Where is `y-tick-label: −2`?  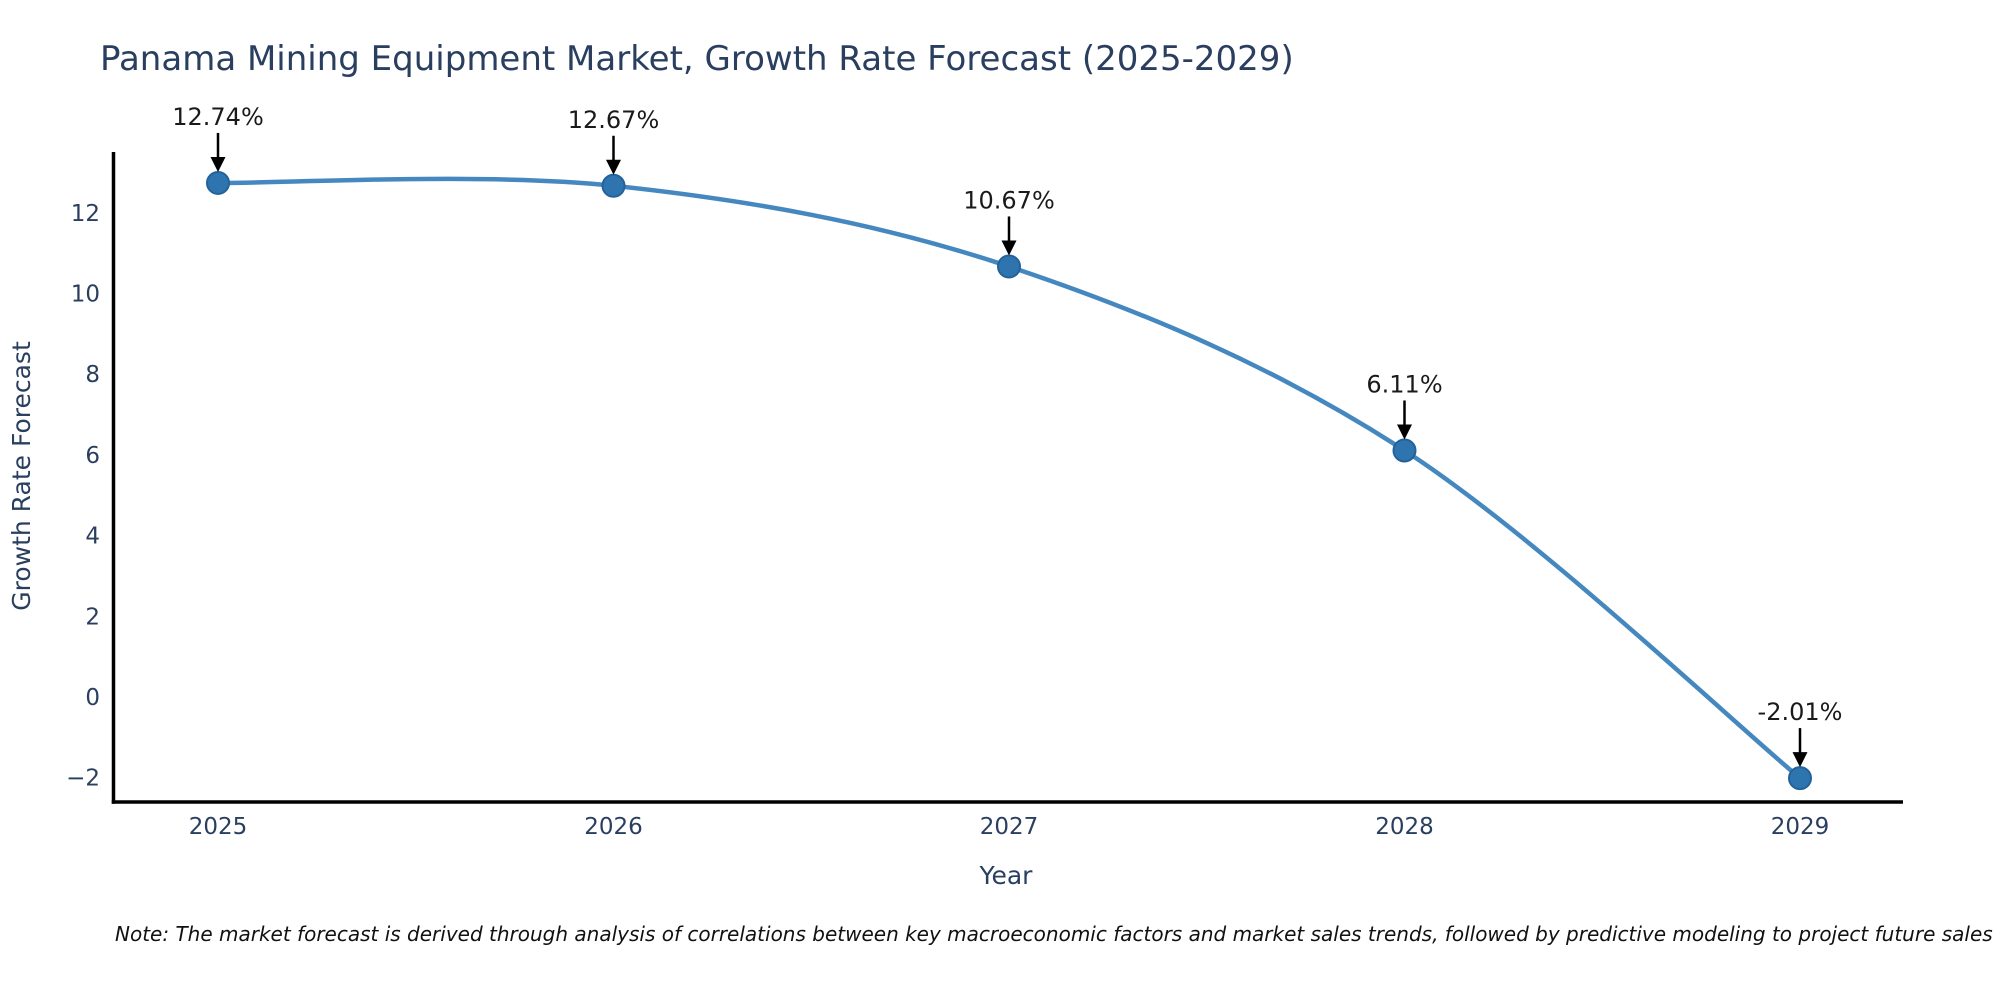
y-tick-label: −2 is located at coordinates (83, 779).